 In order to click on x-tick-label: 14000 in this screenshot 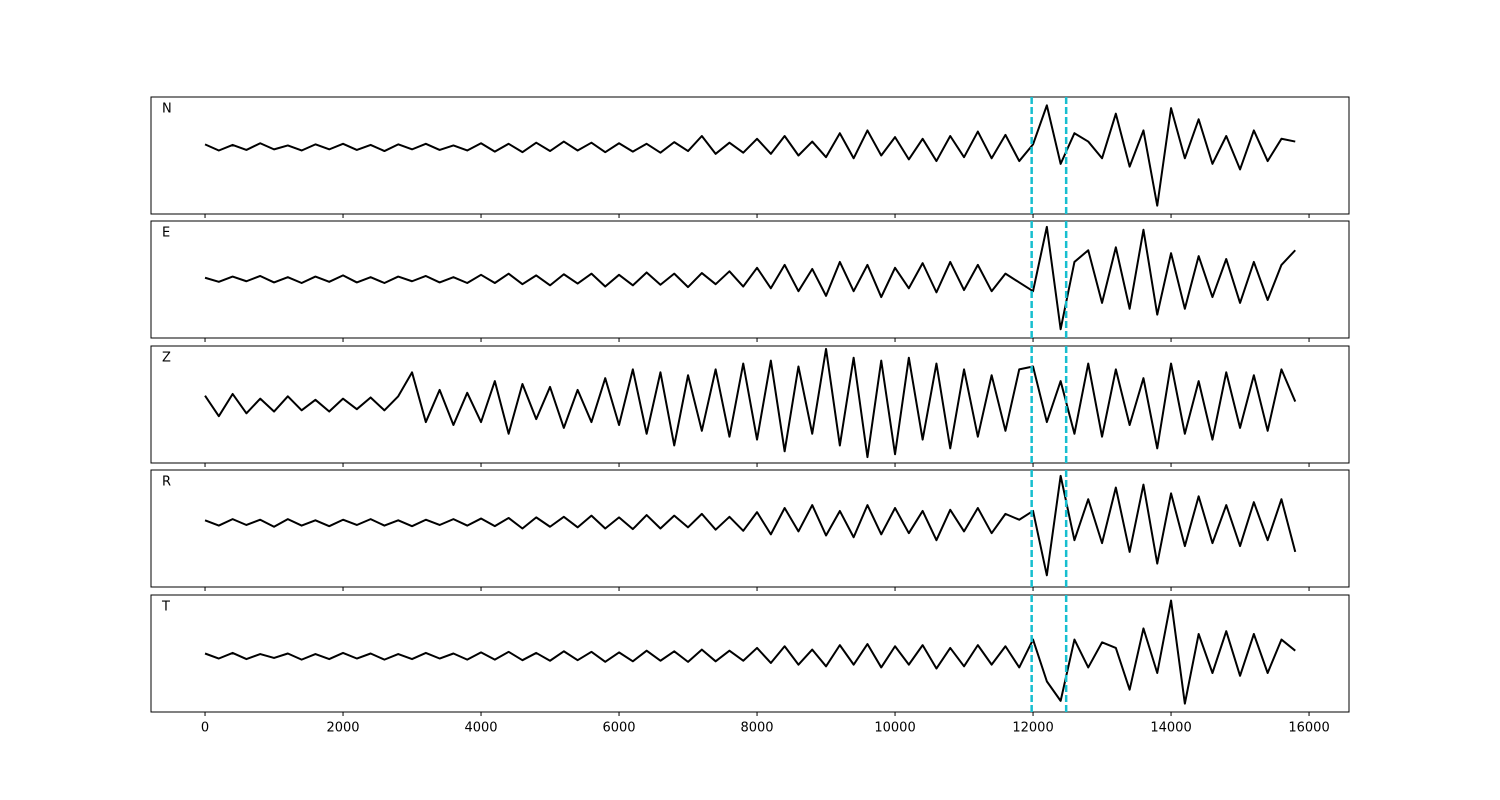, I will do `click(1170, 728)`.